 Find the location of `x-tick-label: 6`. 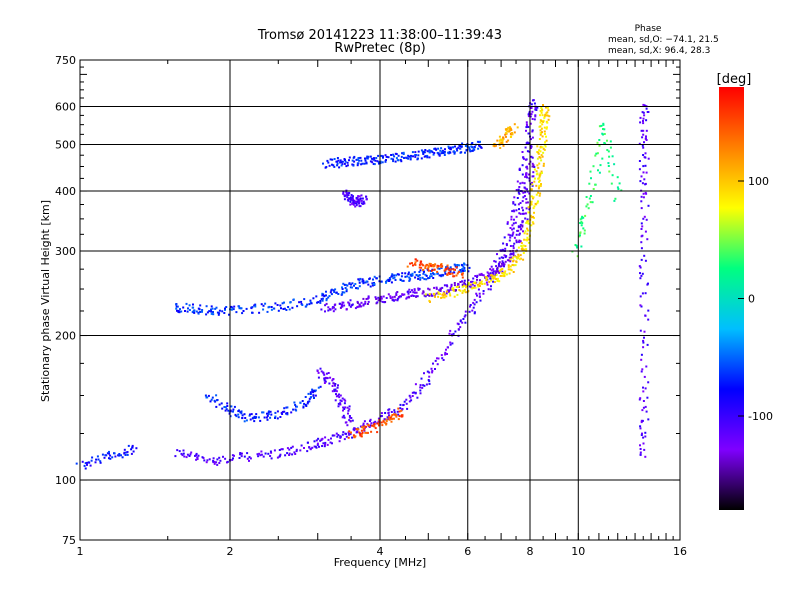

x-tick-label: 6 is located at coordinates (467, 551).